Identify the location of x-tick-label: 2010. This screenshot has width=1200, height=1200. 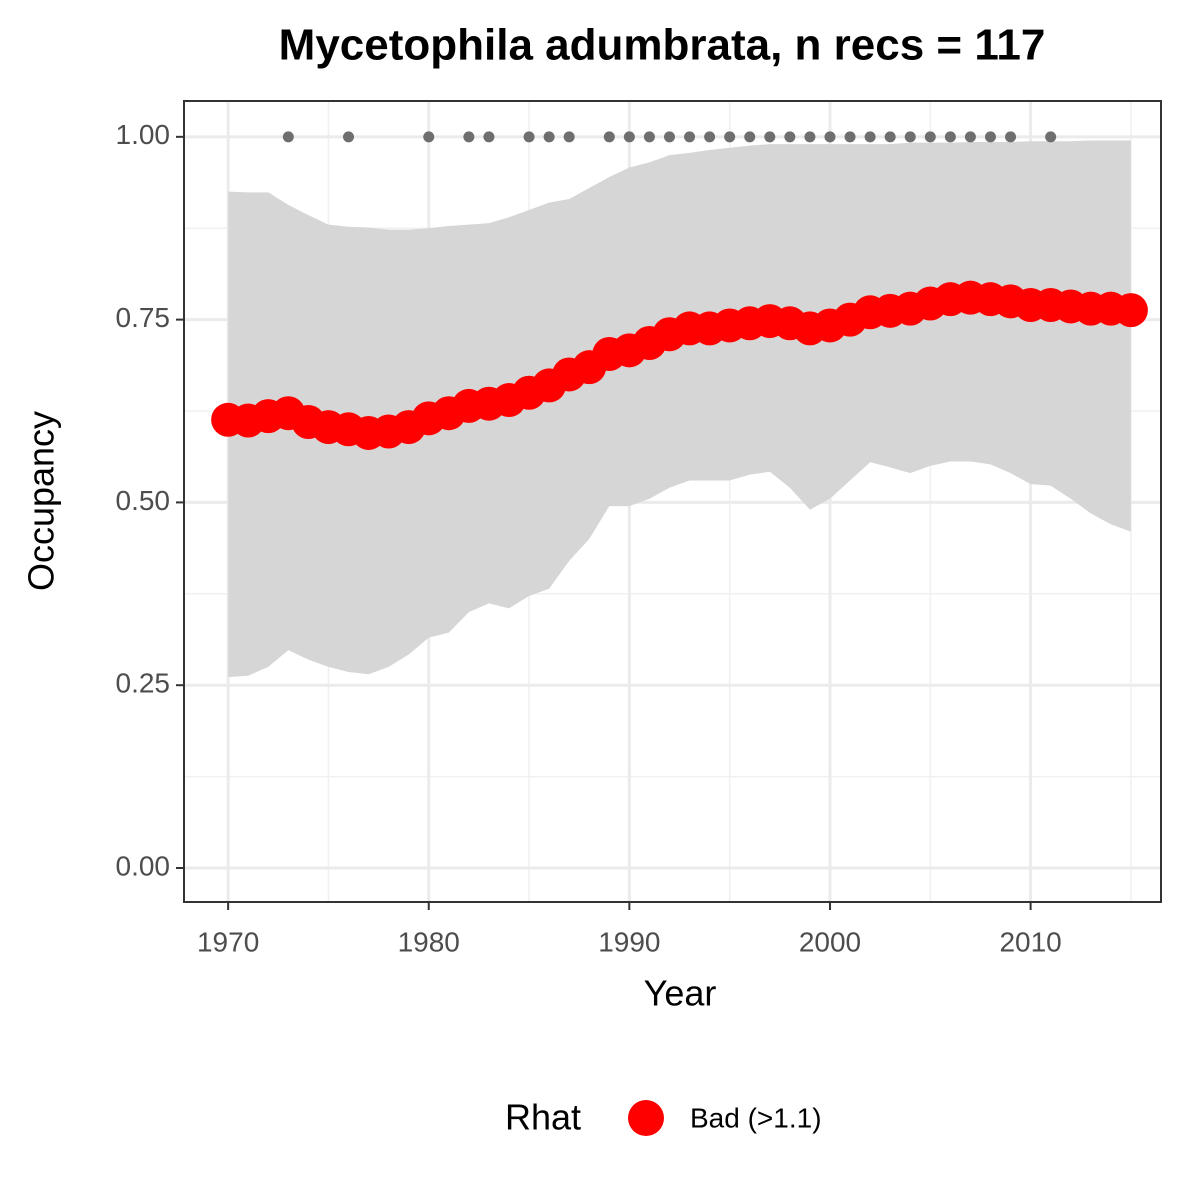
(1030, 941).